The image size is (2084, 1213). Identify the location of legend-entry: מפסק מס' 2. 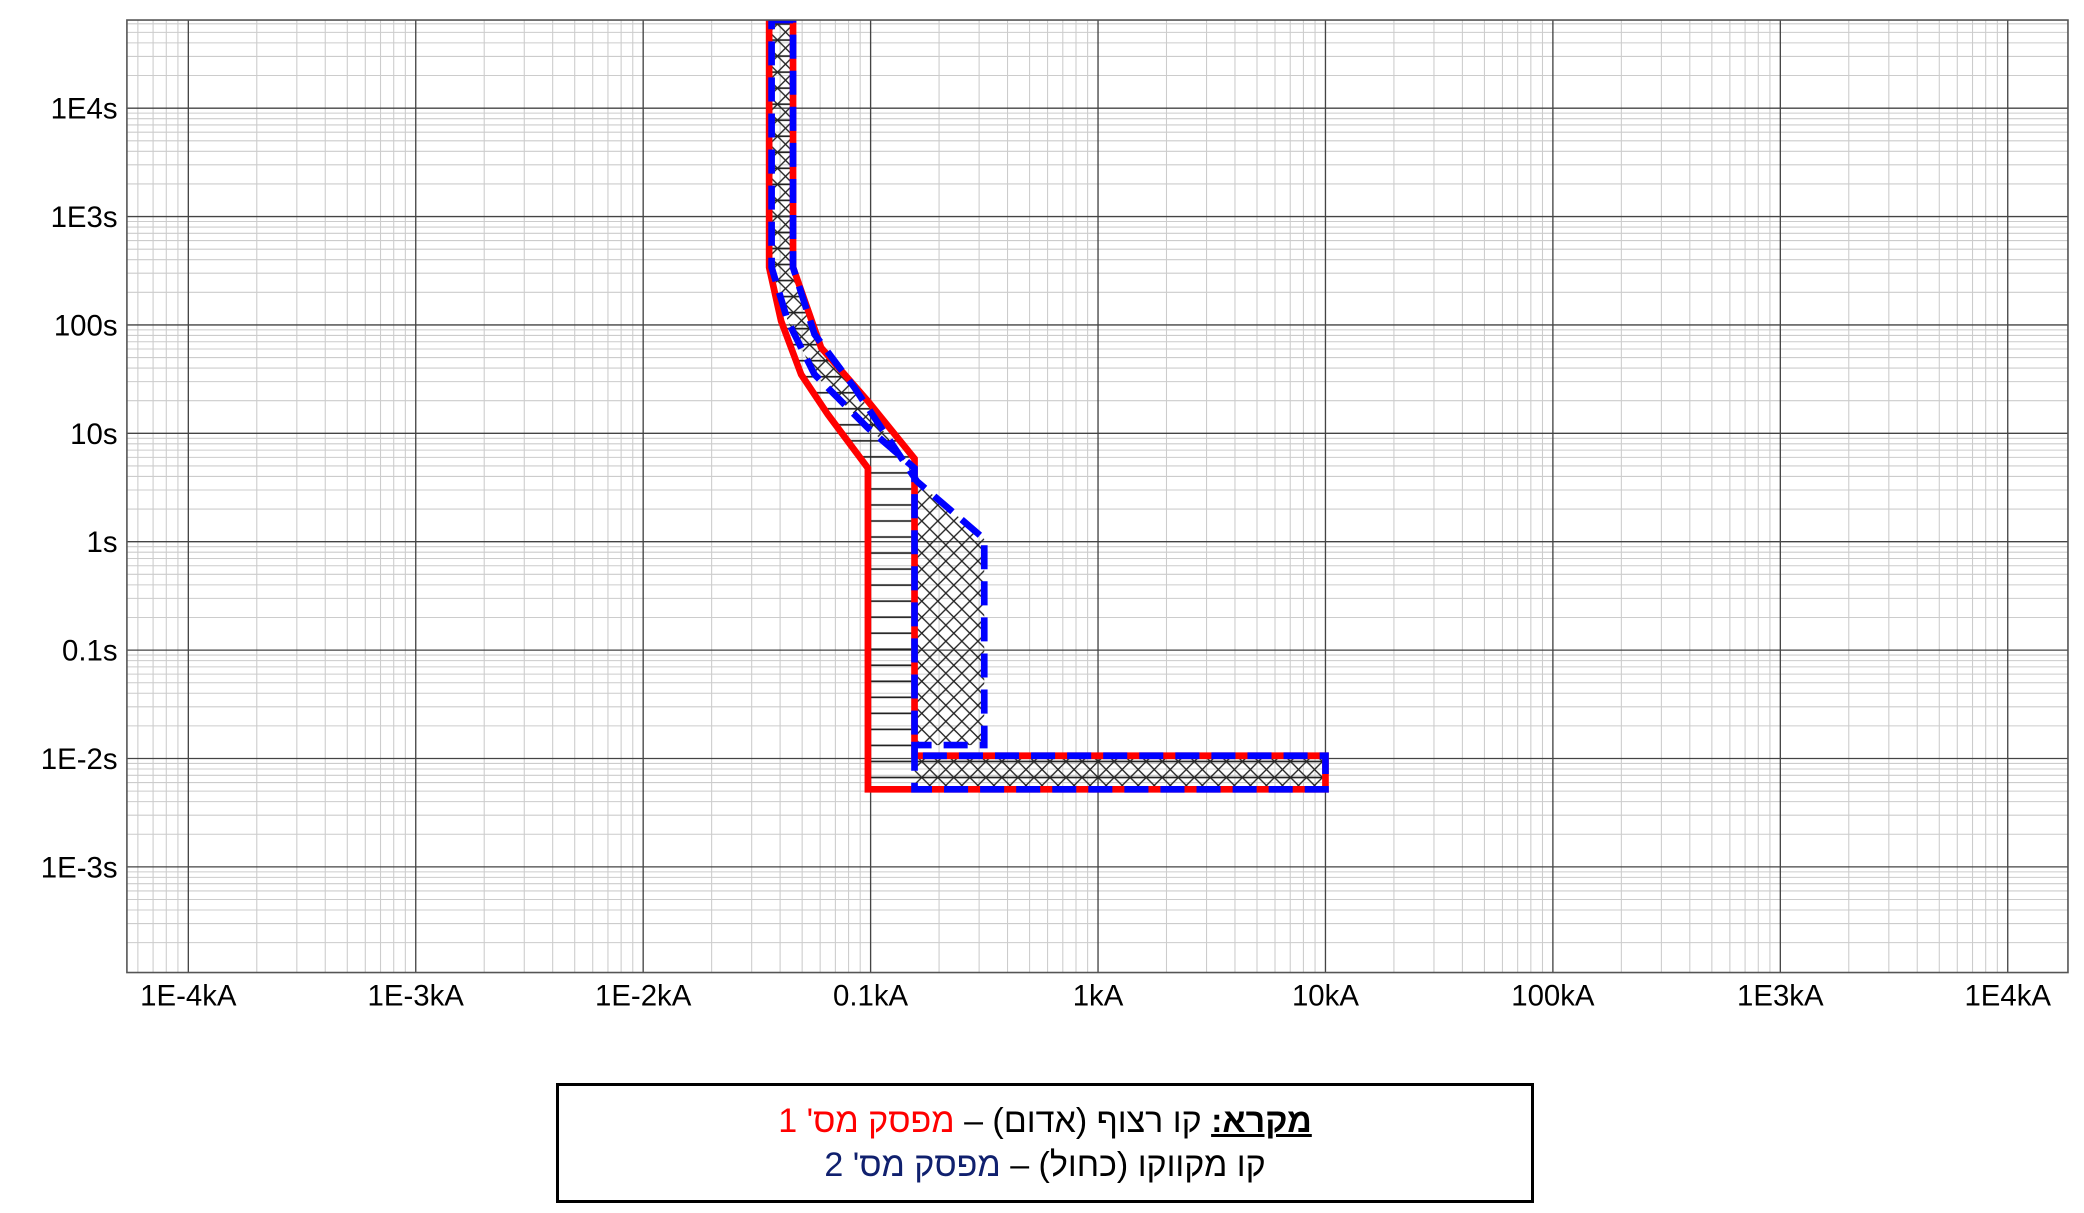
(912, 1165).